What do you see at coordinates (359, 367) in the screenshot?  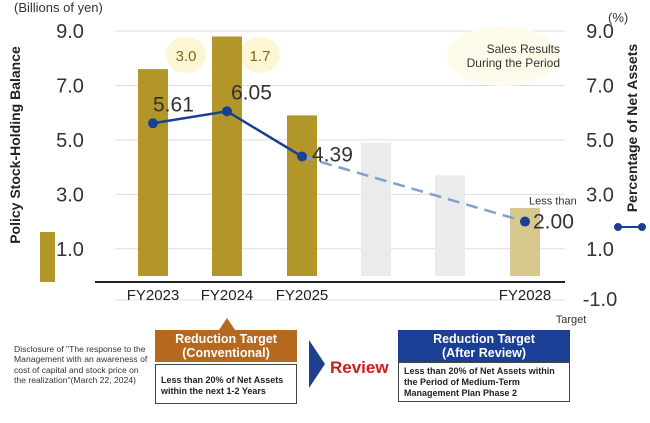 I see `review-label: Review` at bounding box center [359, 367].